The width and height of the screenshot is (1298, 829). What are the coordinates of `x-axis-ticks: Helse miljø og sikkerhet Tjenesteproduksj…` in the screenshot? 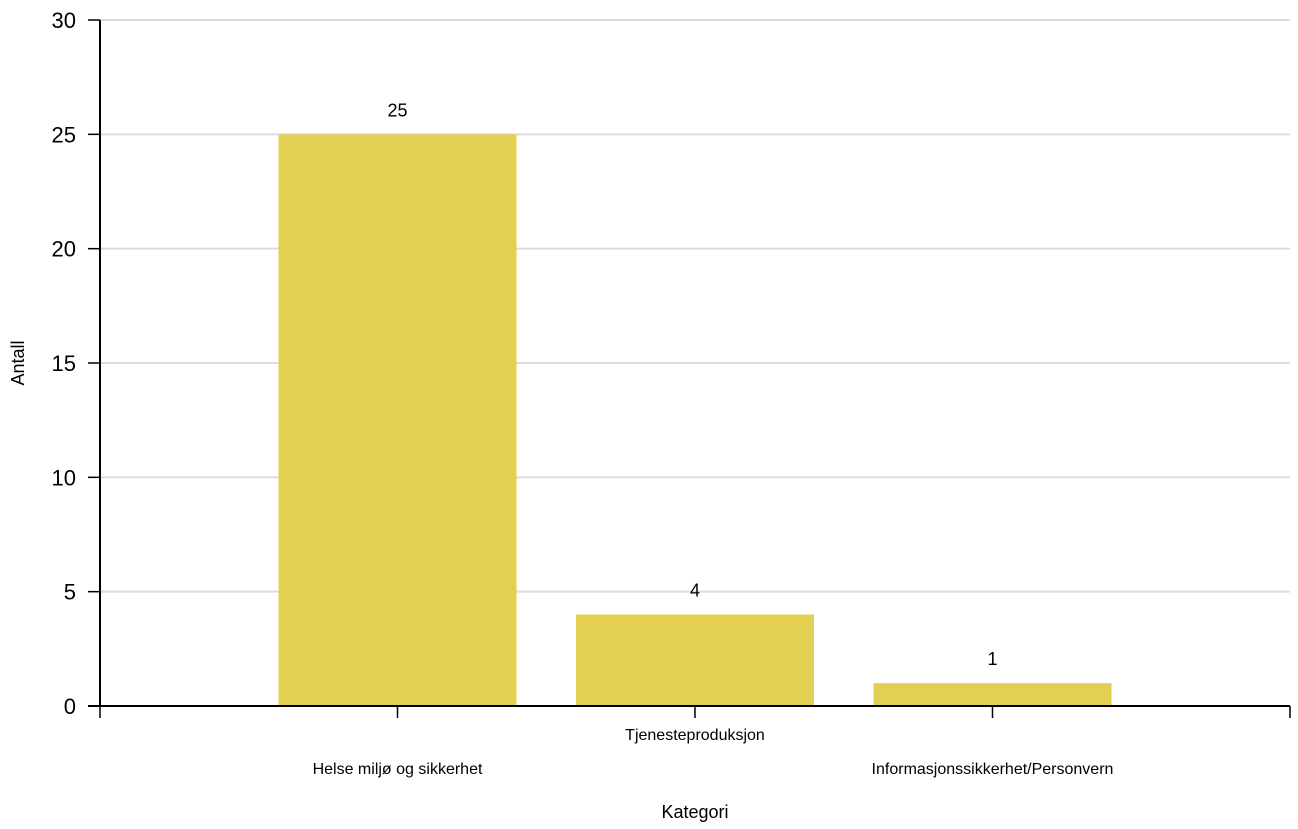 It's located at (695, 742).